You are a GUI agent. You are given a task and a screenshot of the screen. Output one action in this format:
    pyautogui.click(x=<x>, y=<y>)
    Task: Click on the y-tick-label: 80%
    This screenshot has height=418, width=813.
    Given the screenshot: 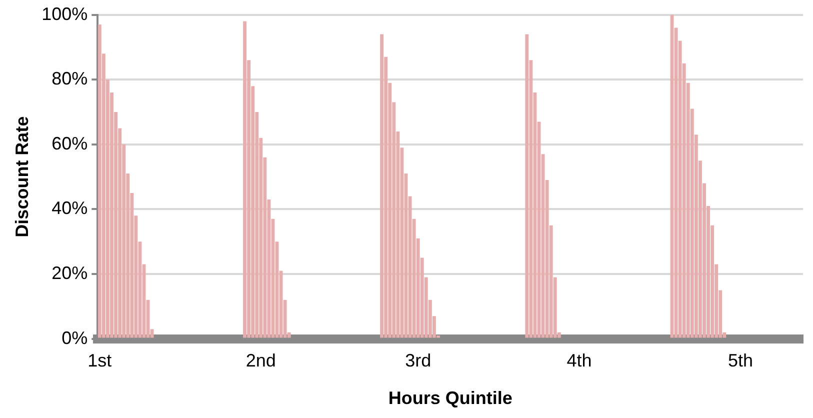 What is the action you would take?
    pyautogui.click(x=70, y=78)
    